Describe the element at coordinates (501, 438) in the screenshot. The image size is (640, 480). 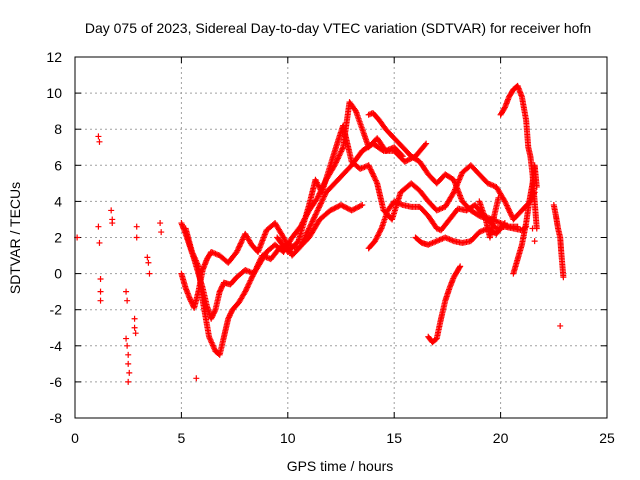
I see `x-tick-label: 20` at that location.